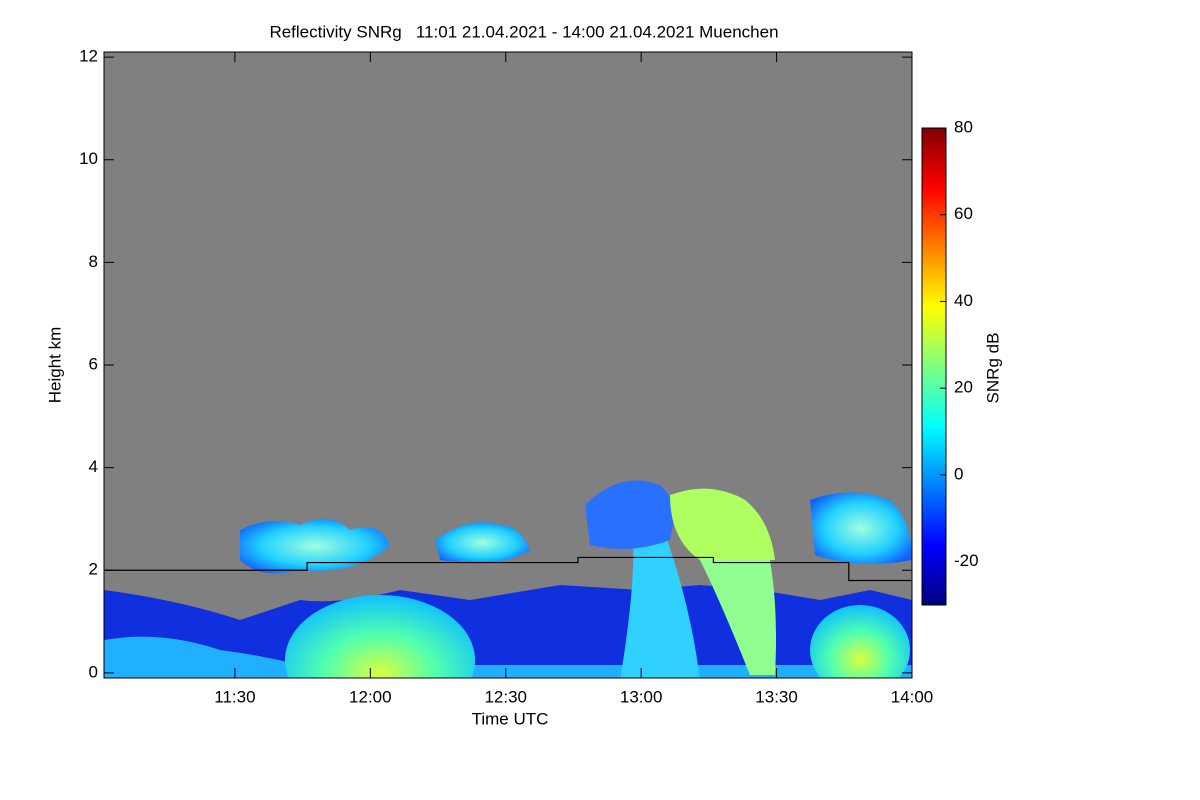  Describe the element at coordinates (508, 569) in the screenshot. I see `boundary-layer-line` at that location.